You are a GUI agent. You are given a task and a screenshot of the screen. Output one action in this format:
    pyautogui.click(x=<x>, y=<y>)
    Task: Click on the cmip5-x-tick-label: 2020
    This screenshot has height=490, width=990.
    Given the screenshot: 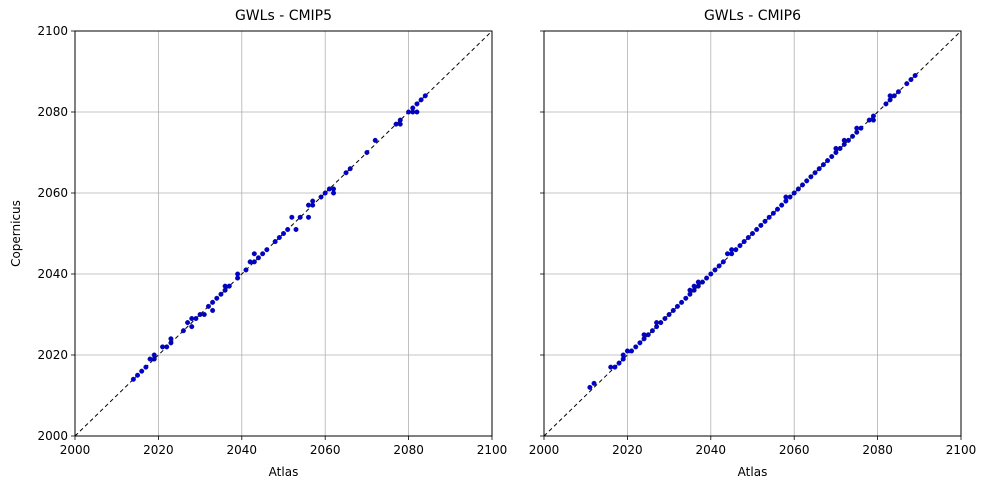 What is the action you would take?
    pyautogui.click(x=158, y=450)
    